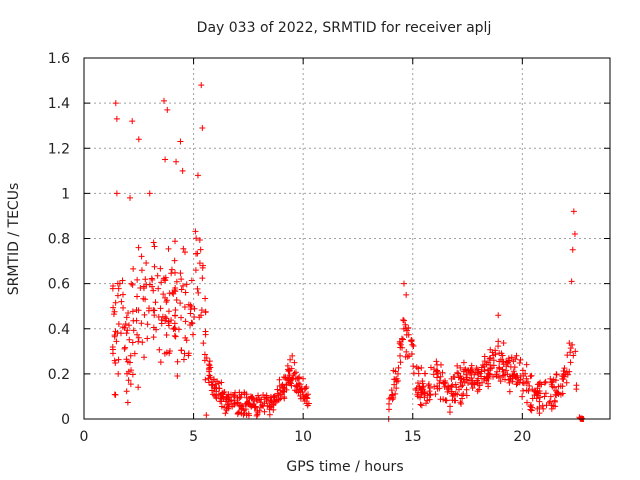 The height and width of the screenshot is (480, 640). I want to click on y-tick-label: 1.6, so click(59, 59).